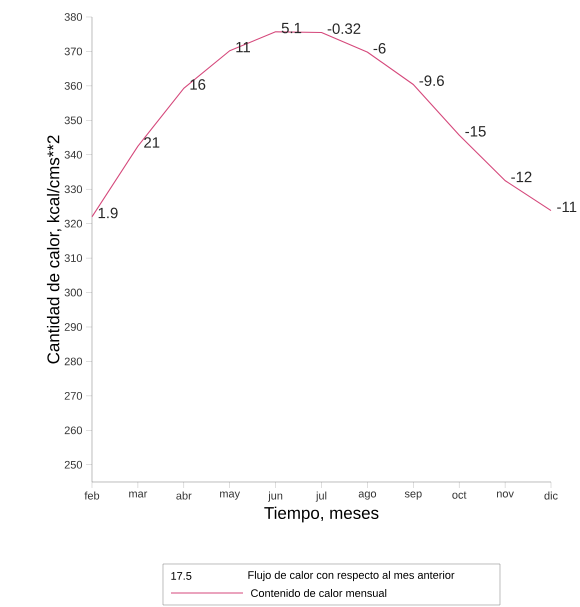  What do you see at coordinates (152, 142) in the screenshot?
I see `annotation: 21` at bounding box center [152, 142].